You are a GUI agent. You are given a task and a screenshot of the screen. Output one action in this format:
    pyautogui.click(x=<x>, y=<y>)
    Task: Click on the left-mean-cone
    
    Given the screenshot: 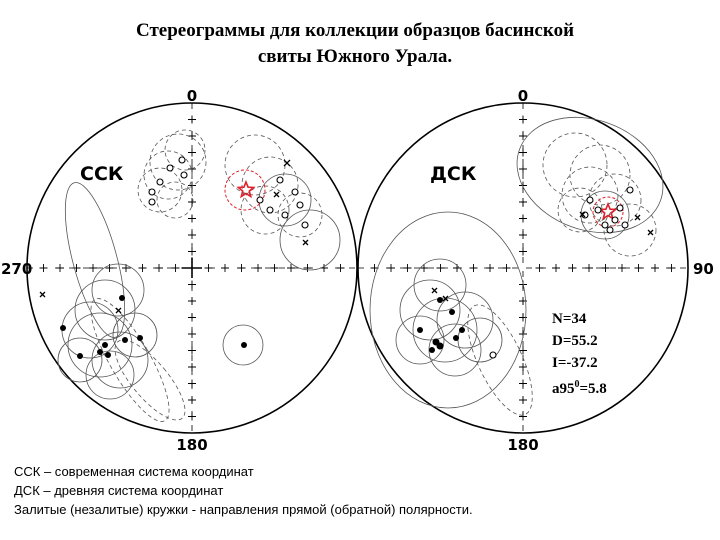 What is the action you would take?
    pyautogui.click(x=245, y=190)
    